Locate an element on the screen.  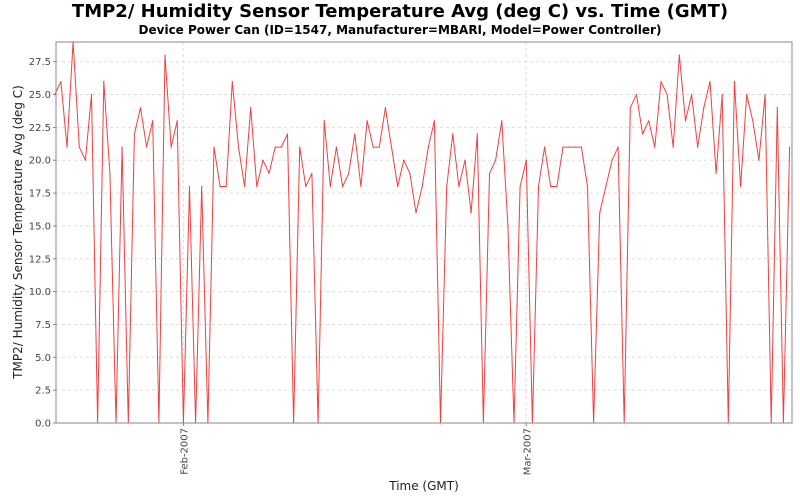
y-tick-label: 17.5 is located at coordinates (40, 194).